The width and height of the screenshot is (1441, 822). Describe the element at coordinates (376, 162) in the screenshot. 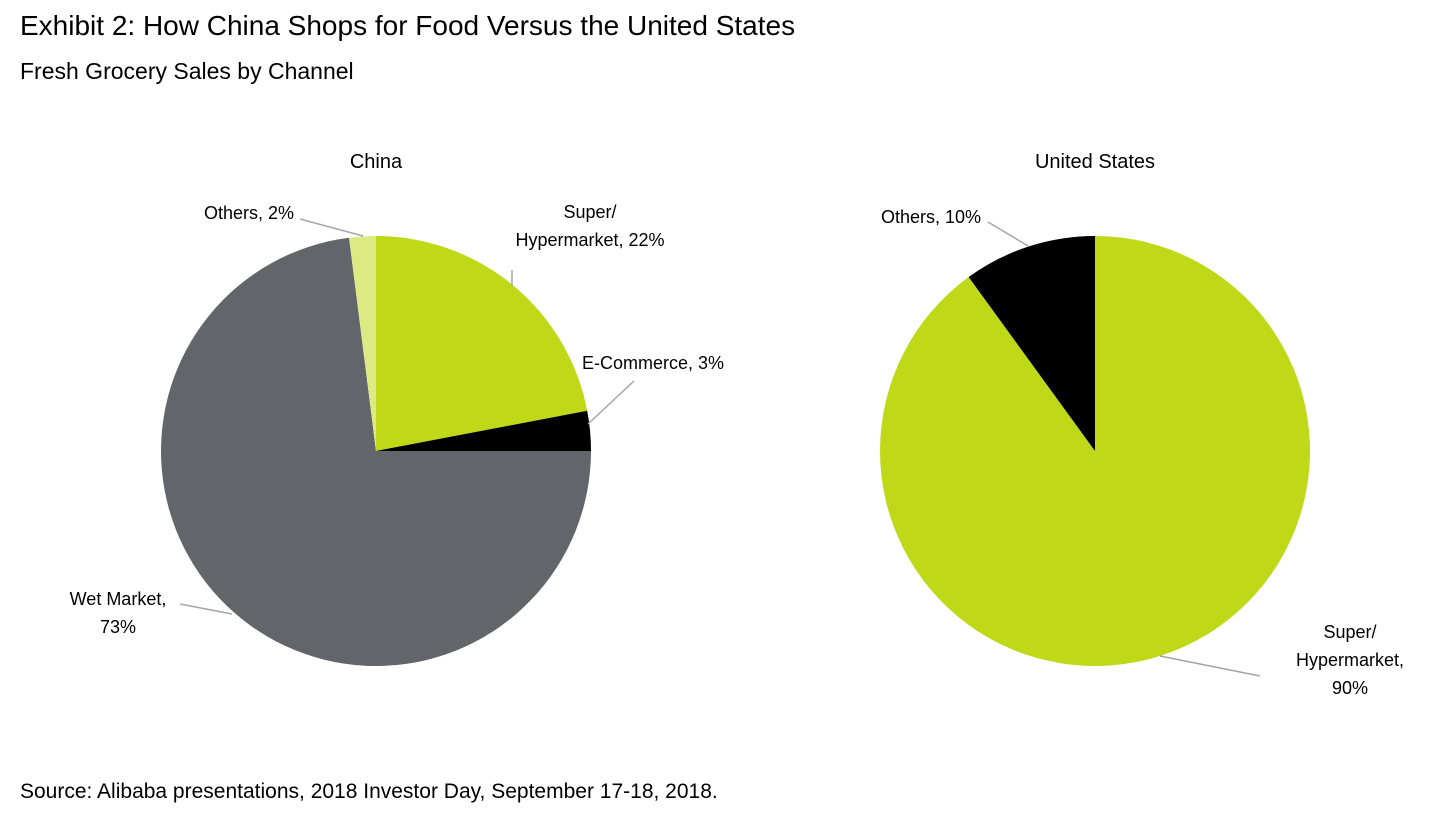

I see `pie-title-china: China` at that location.